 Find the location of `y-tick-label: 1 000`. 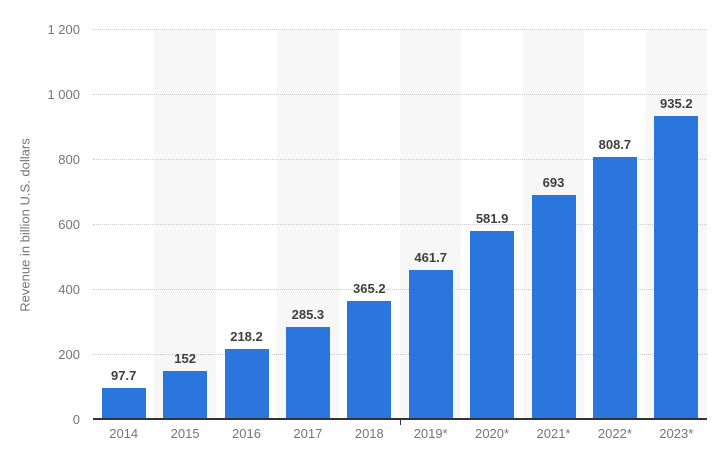

y-tick-label: 1 000 is located at coordinates (63, 94).